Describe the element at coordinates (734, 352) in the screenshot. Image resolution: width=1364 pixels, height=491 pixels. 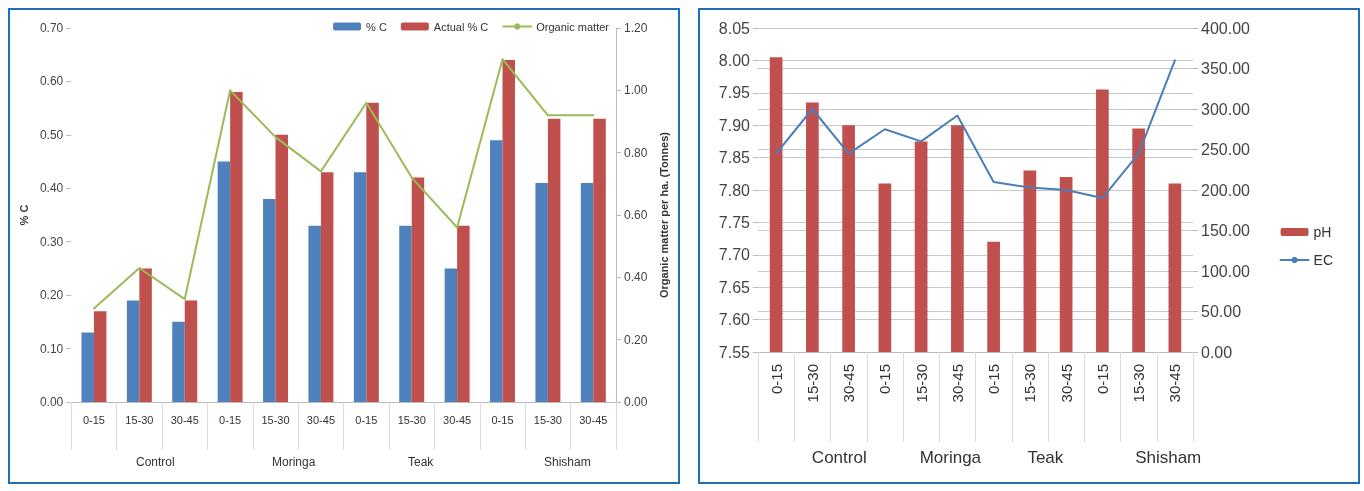
I see `y-tick-label: 7.55` at that location.